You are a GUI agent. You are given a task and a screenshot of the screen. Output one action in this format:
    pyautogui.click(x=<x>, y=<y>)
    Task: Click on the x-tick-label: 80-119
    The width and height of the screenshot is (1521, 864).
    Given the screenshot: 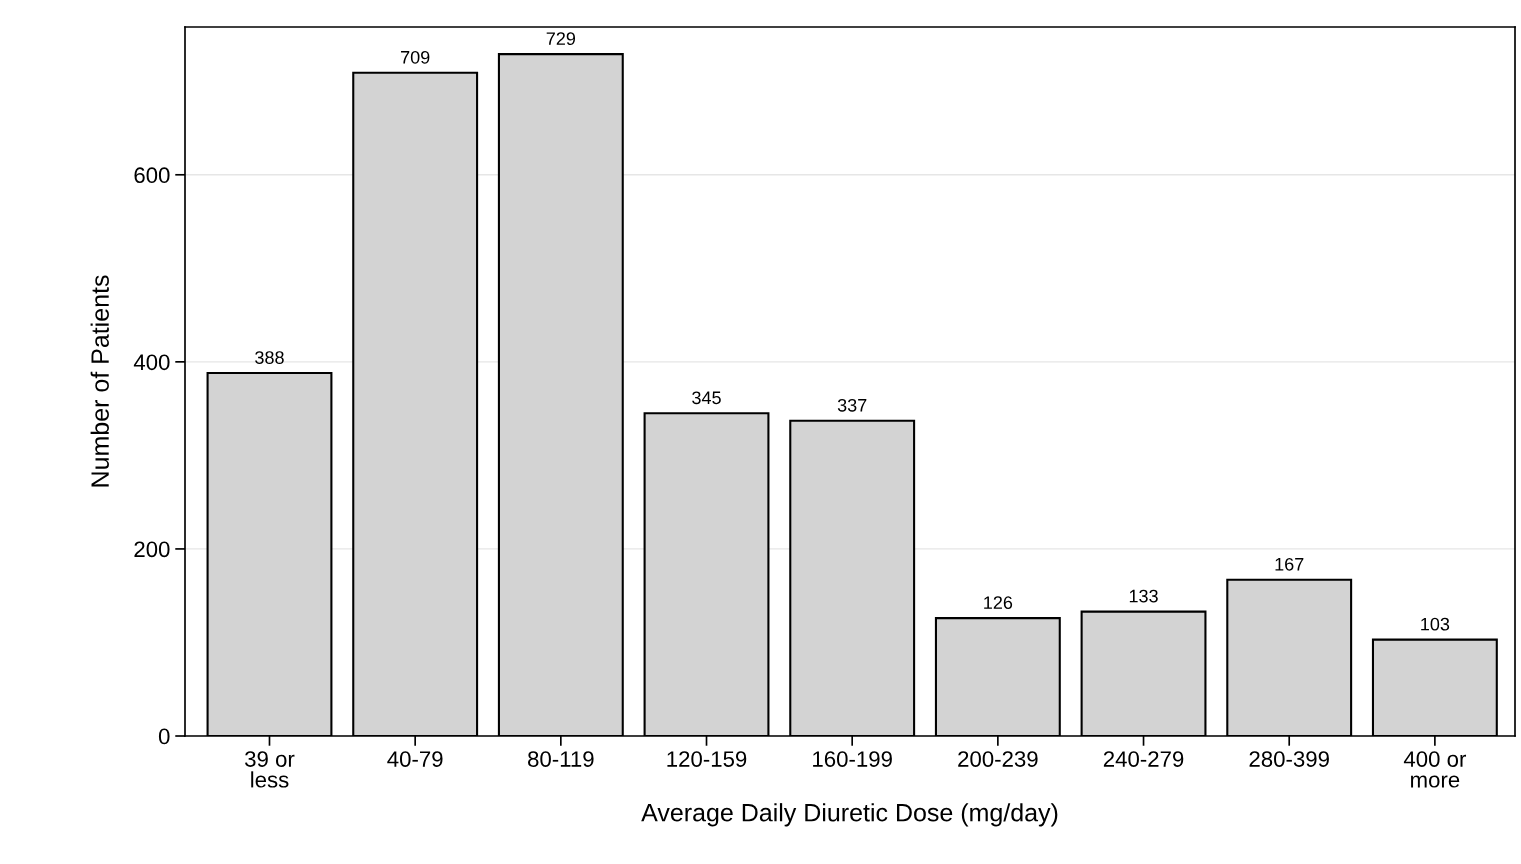 What is the action you would take?
    pyautogui.click(x=561, y=759)
    